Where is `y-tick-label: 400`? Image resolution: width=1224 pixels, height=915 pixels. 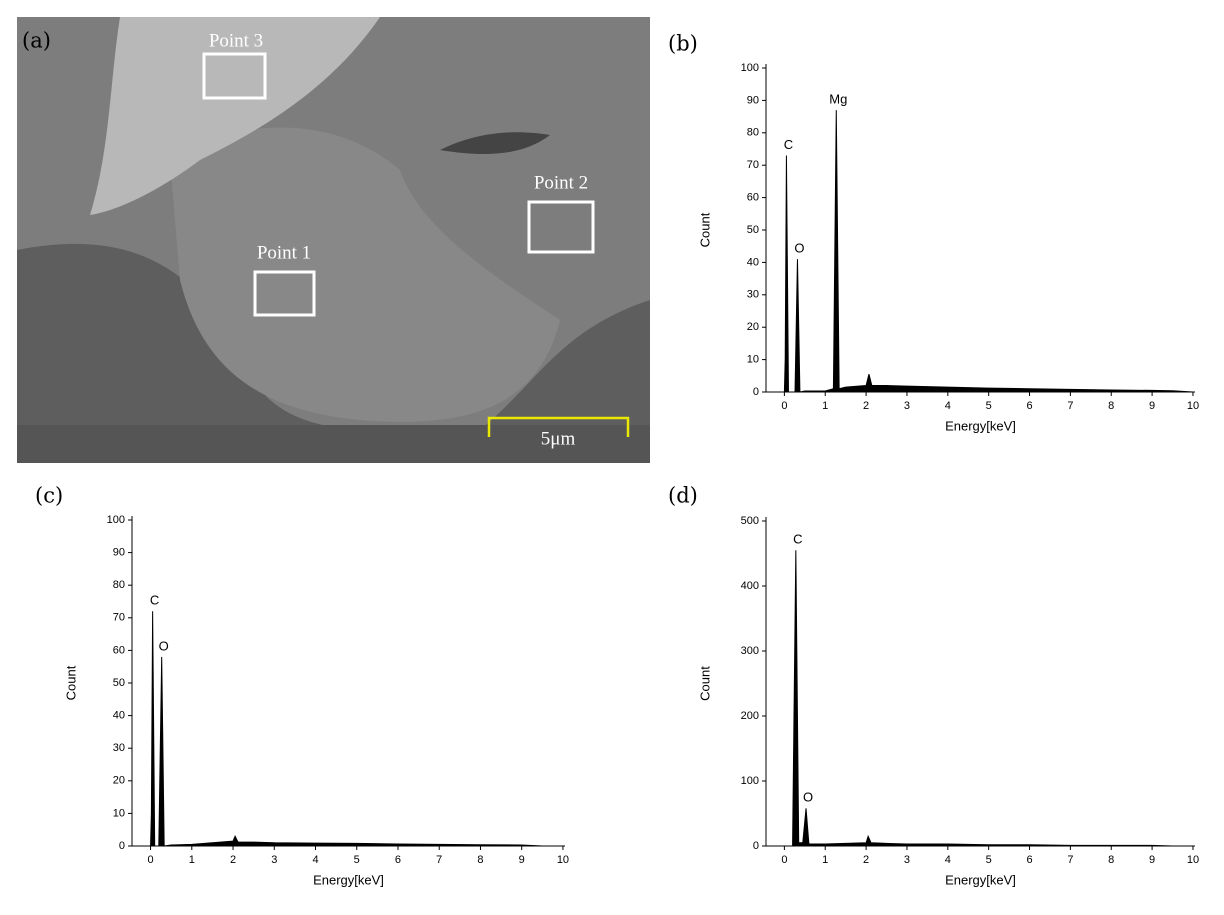 y-tick-label: 400 is located at coordinates (750, 586).